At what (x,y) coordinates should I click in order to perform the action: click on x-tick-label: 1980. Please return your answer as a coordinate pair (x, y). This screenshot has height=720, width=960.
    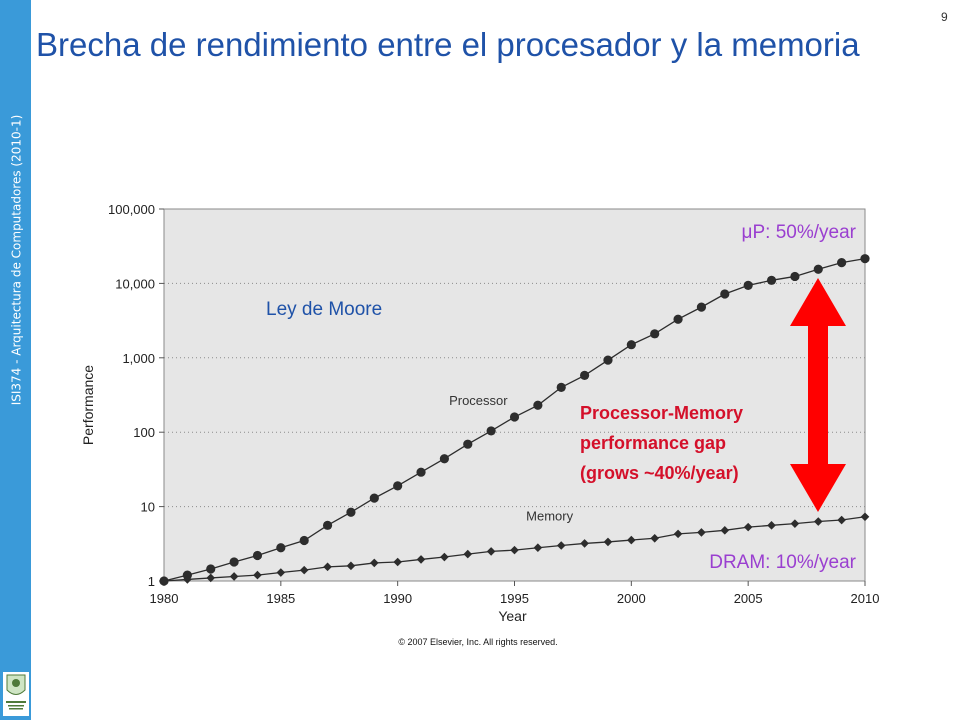
    Looking at the image, I should click on (164, 598).